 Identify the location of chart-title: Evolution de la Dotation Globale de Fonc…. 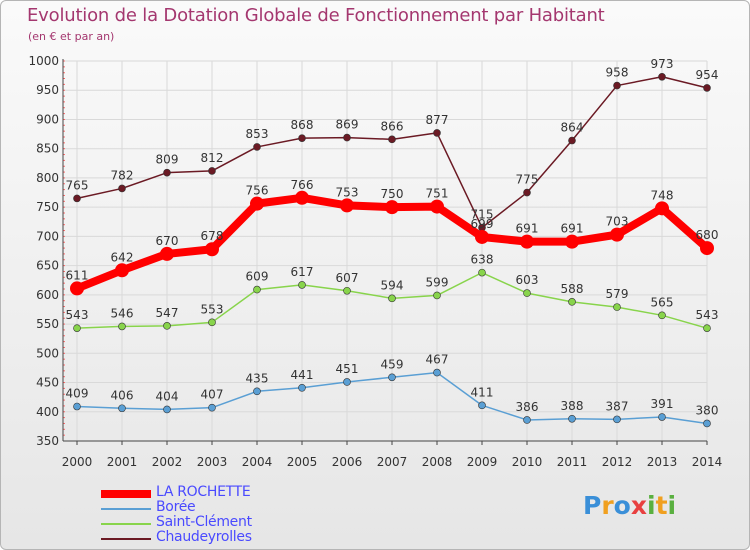
(316, 15).